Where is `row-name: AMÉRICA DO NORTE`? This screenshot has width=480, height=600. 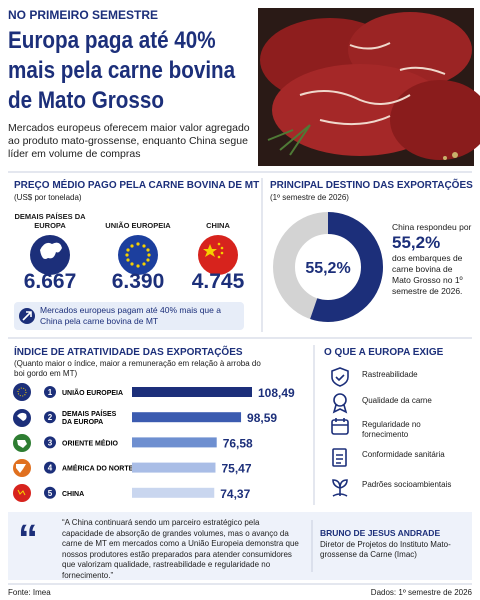
row-name: AMÉRICA DO NORTE is located at coordinates (98, 468).